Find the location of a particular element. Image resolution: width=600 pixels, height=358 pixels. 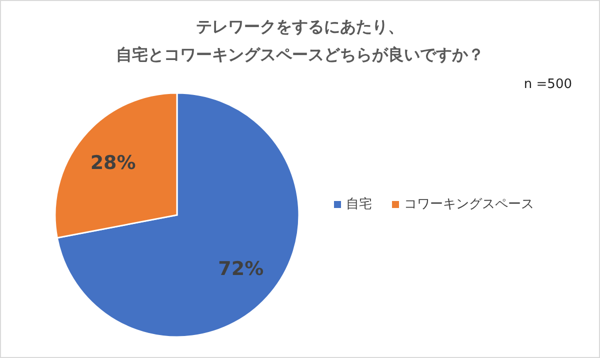

chart-subtitle: 自宅とコワーキングスペースどちらが良いですか？ is located at coordinates (300, 54).